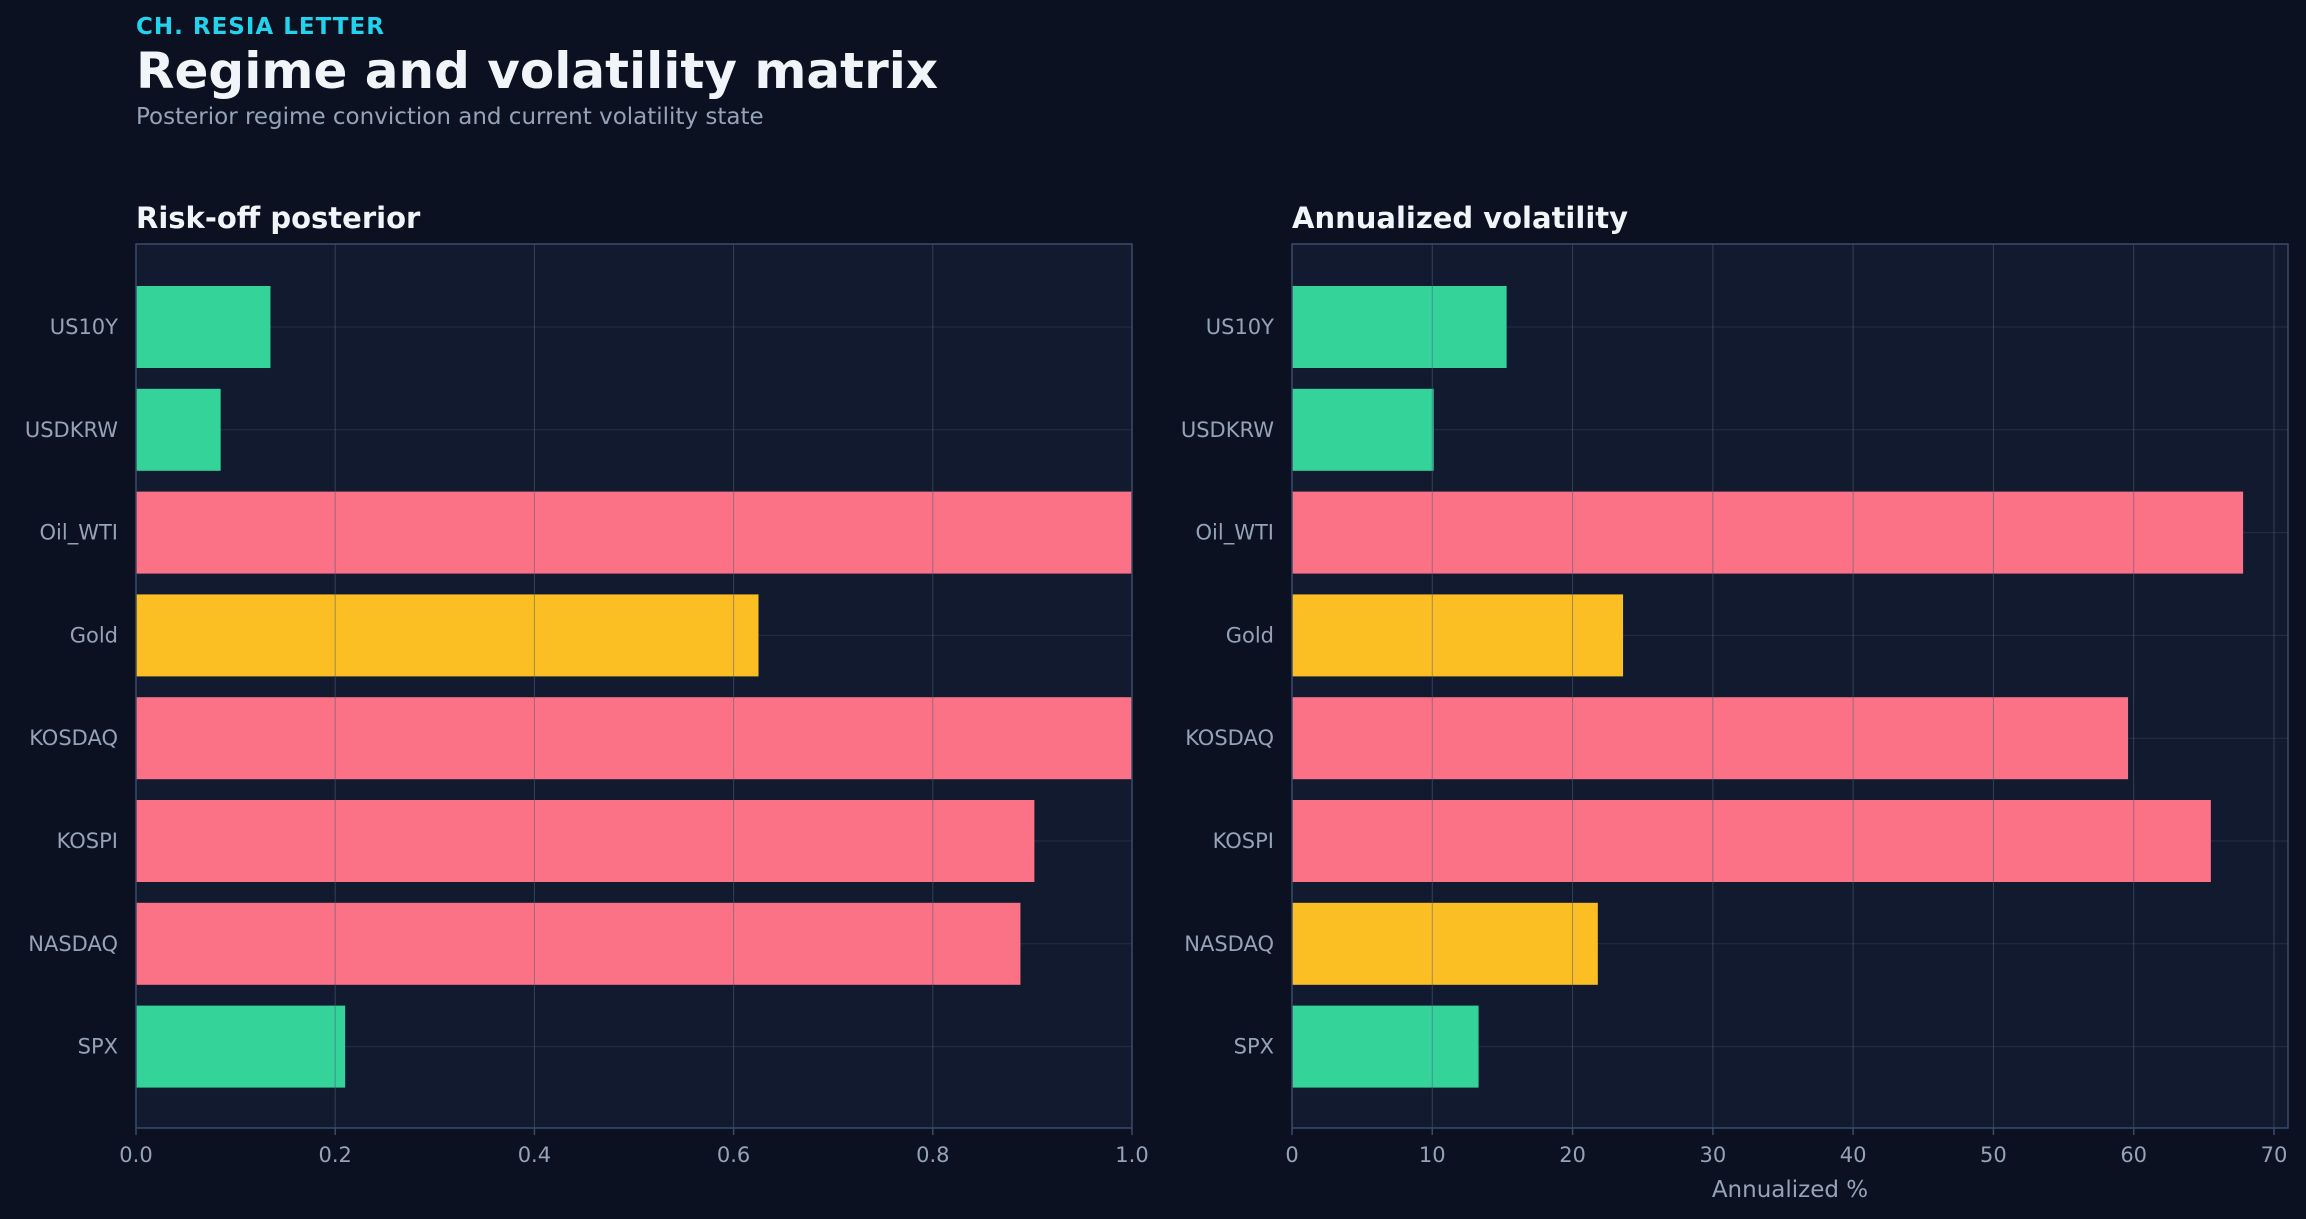  Describe the element at coordinates (1572, 1155) in the screenshot. I see `chart2-xtick-label: 20` at that location.